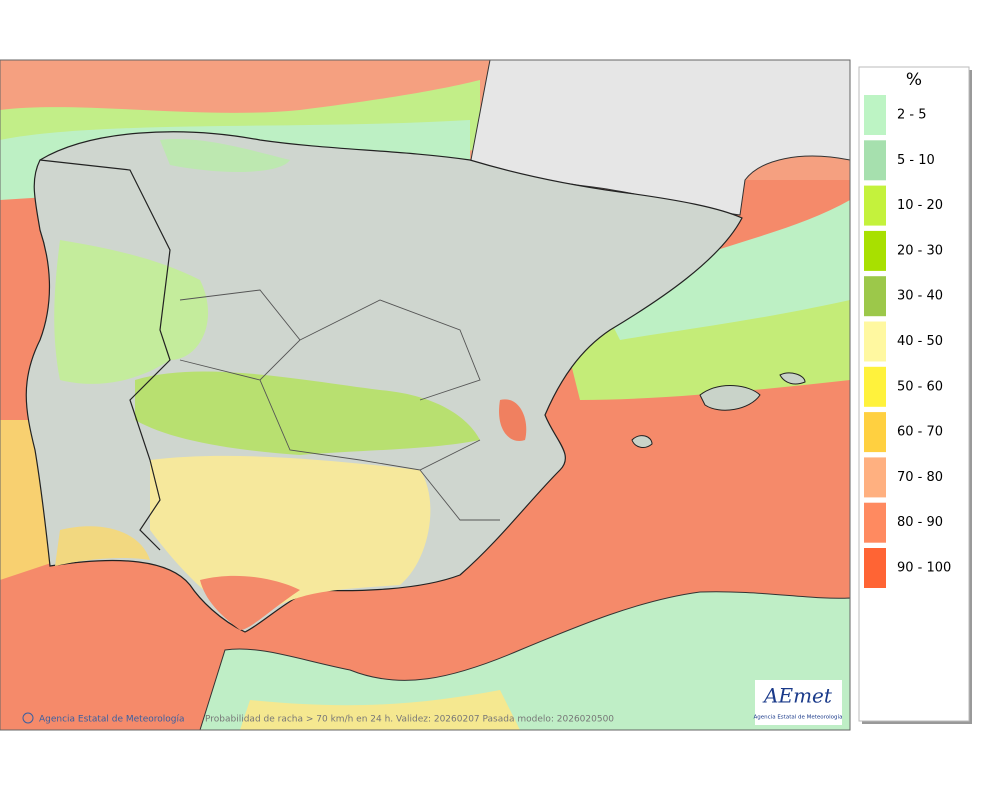 This screenshot has width=1000, height=794. What do you see at coordinates (920, 250) in the screenshot?
I see `legend-label: 20 - 30` at bounding box center [920, 250].